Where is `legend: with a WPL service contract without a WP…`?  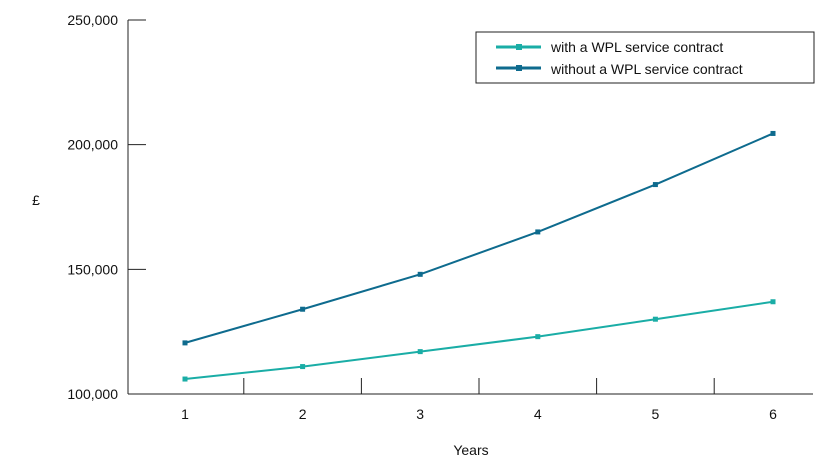 legend: with a WPL service contract without a WP… is located at coordinates (645, 57).